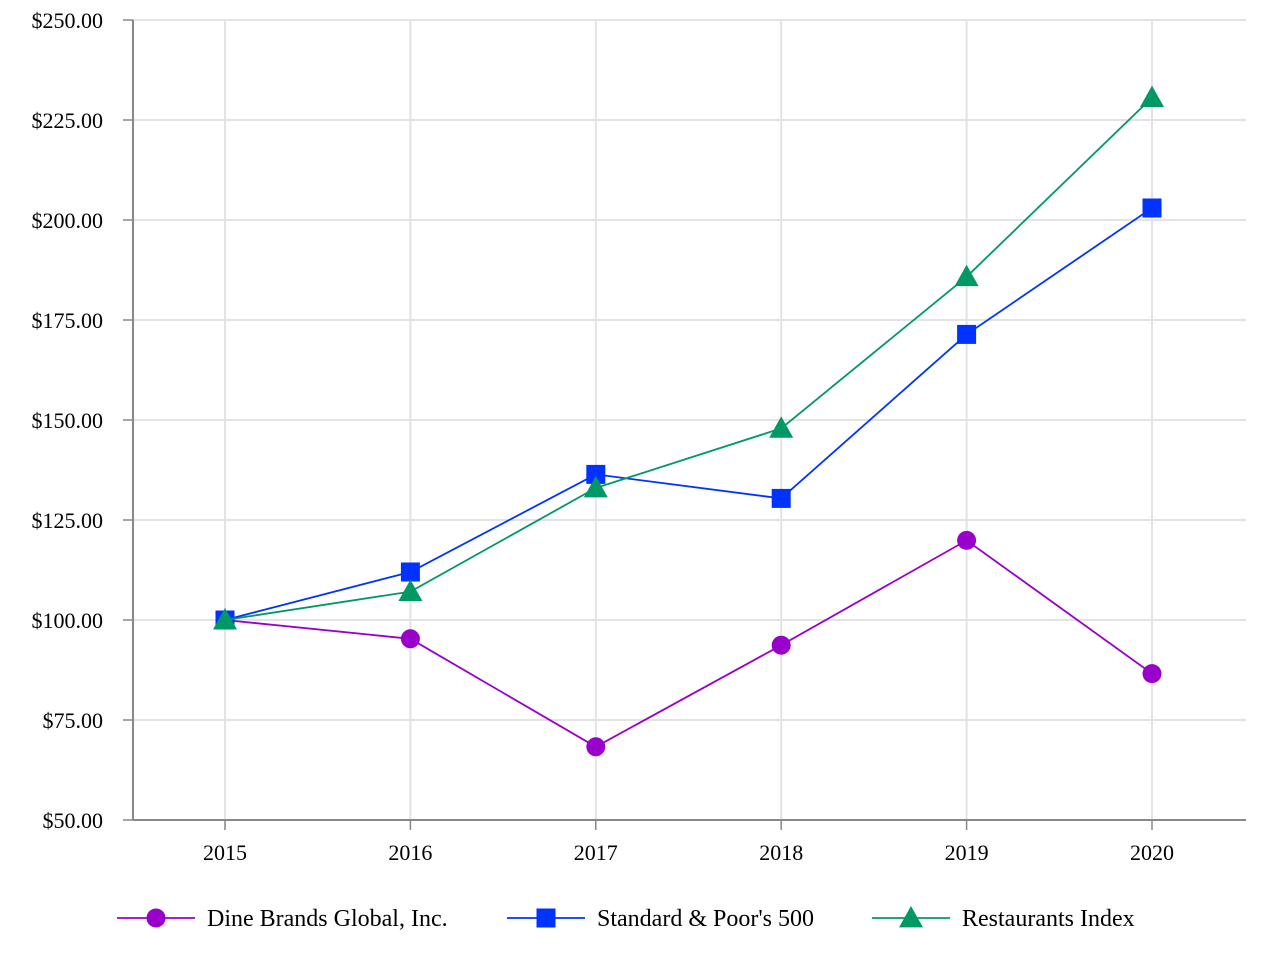 The height and width of the screenshot is (960, 1266). What do you see at coordinates (596, 852) in the screenshot?
I see `x-tick-label: 2017` at bounding box center [596, 852].